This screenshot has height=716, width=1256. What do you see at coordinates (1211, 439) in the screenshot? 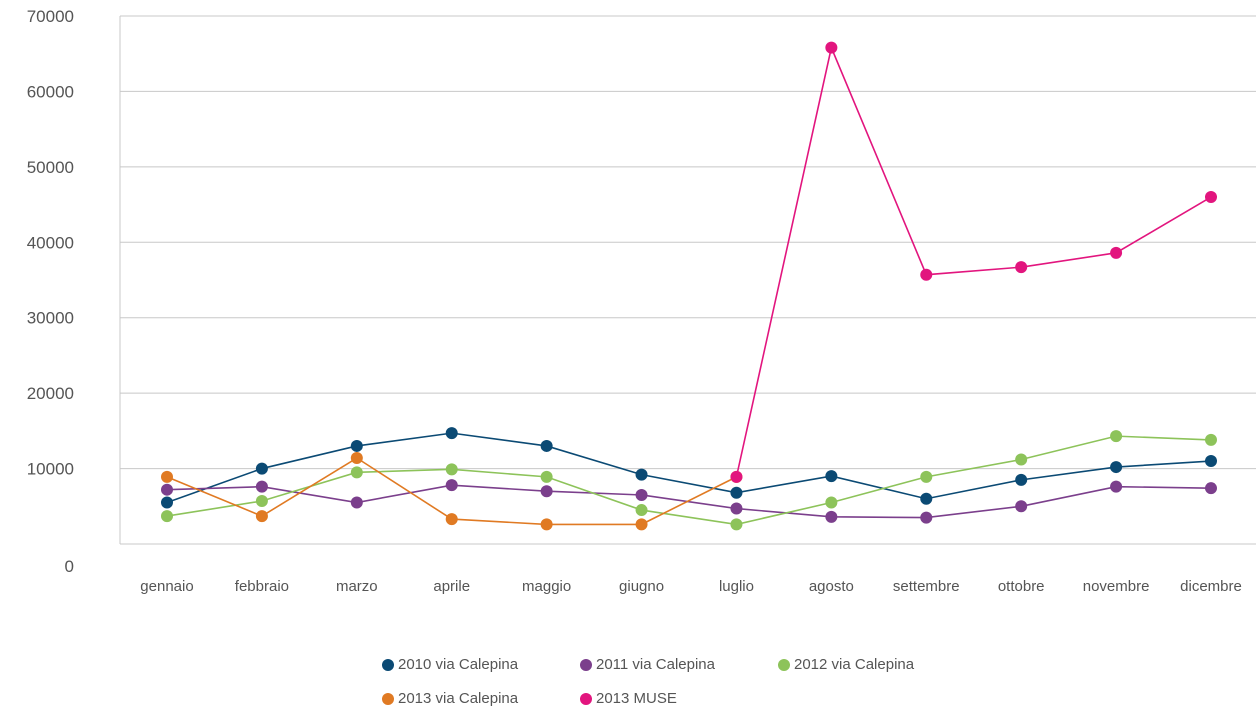
I see `data-point-2012-via-calepina-dicembre` at bounding box center [1211, 439].